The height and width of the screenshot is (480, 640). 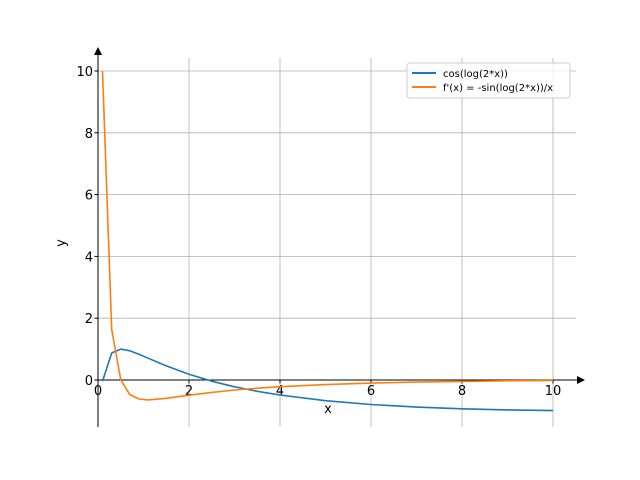 What do you see at coordinates (89, 319) in the screenshot?
I see `y-tick-label: 2` at bounding box center [89, 319].